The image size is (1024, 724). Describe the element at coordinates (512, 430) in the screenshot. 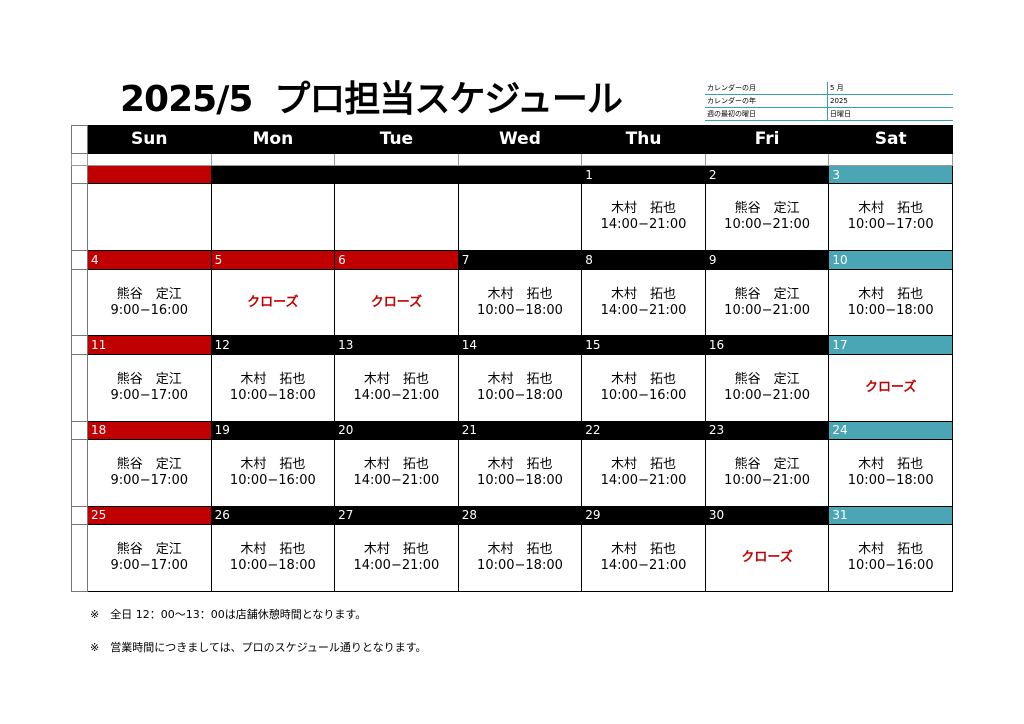

I see `date-number-row: 18 19 20 21 22 23 24` at that location.